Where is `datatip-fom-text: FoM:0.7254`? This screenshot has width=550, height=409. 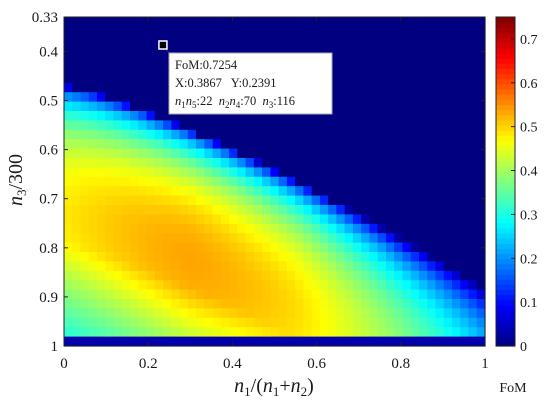
datatip-fom-text: FoM:0.7254 is located at coordinates (206, 65).